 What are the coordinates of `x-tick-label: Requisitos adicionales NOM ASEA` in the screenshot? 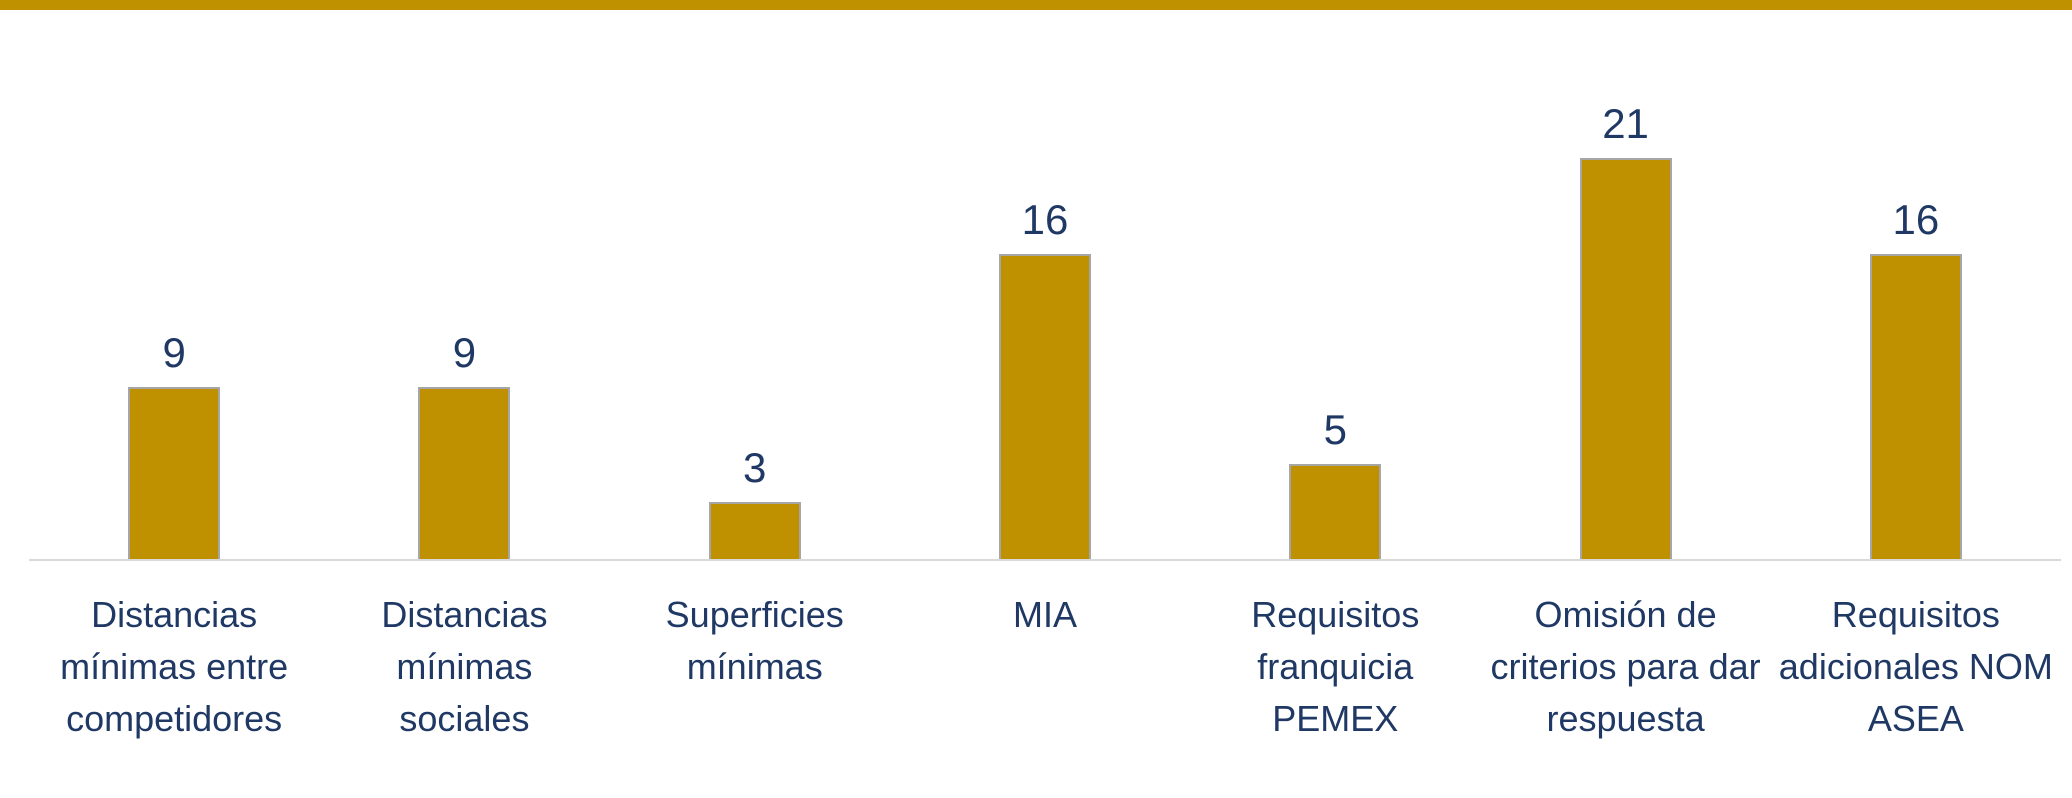 It's located at (1915, 666).